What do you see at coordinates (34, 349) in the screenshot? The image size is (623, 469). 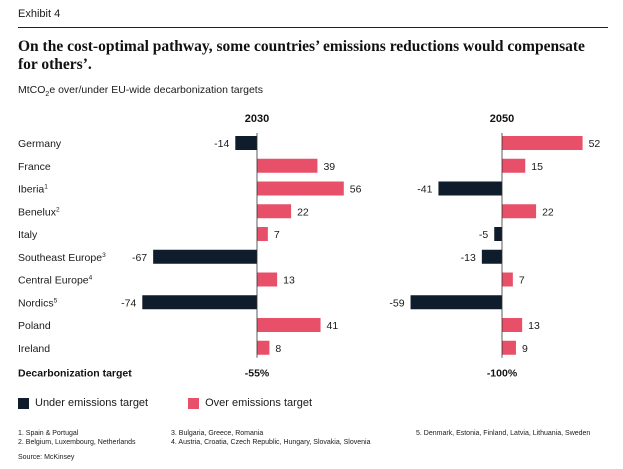 I see `category-label-9: Ireland` at bounding box center [34, 349].